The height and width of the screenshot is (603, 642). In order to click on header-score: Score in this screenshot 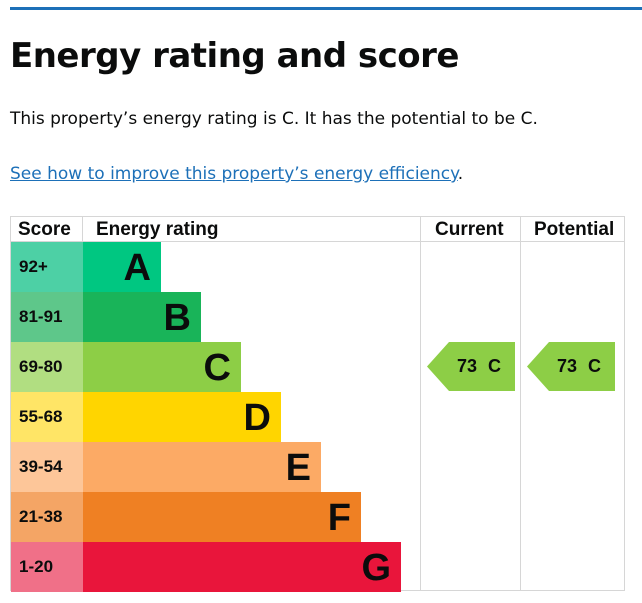, I will do `click(44, 229)`.